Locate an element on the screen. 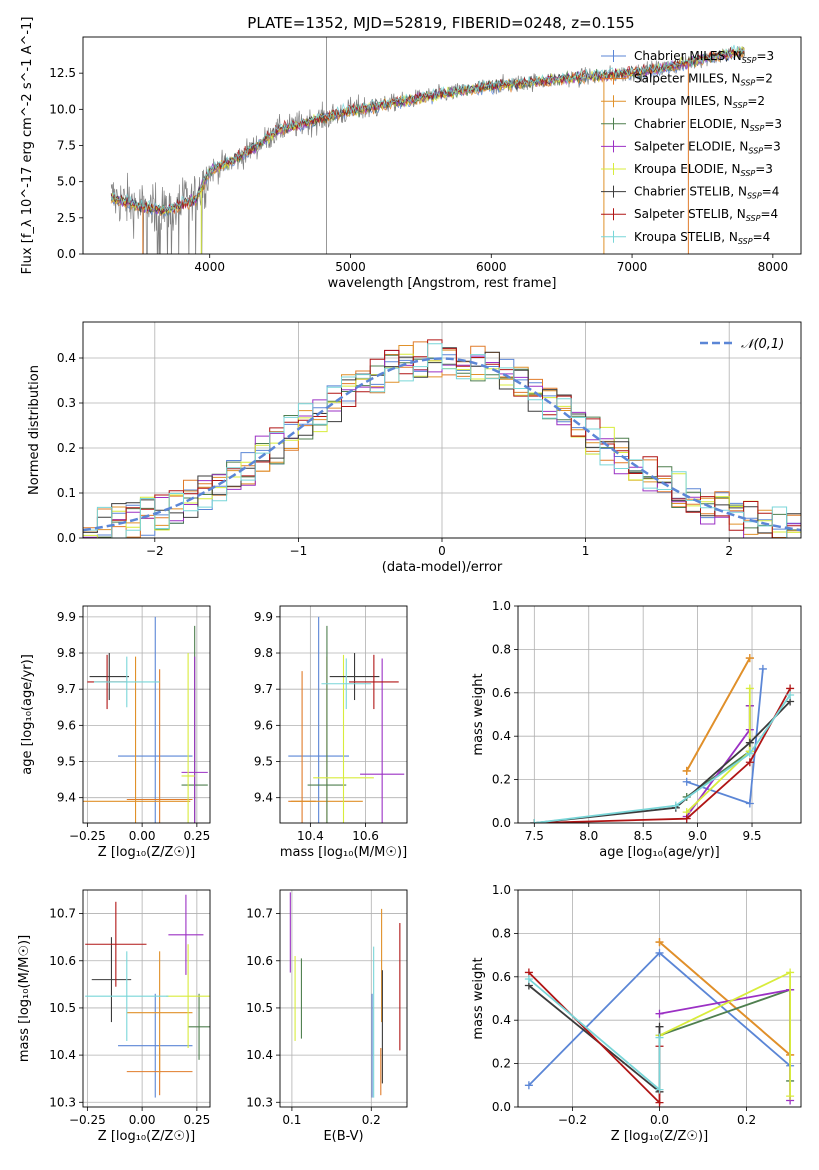 This screenshot has width=819, height=1170. legend-label: 𝒩(0,1) is located at coordinates (762, 344).